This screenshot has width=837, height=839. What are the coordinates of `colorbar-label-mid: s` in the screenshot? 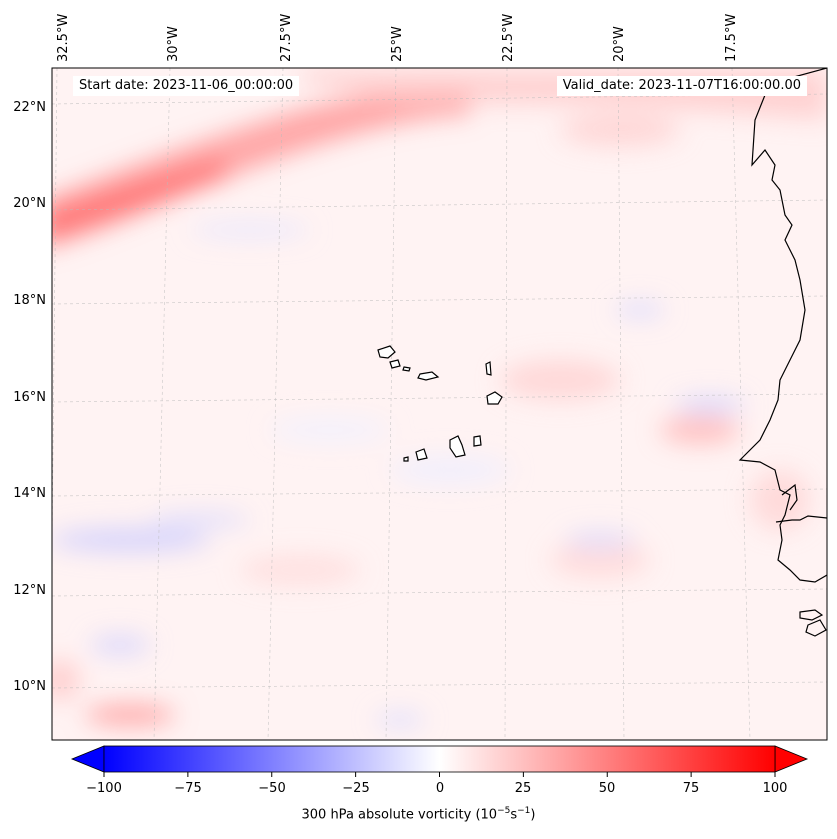 It's located at (514, 815).